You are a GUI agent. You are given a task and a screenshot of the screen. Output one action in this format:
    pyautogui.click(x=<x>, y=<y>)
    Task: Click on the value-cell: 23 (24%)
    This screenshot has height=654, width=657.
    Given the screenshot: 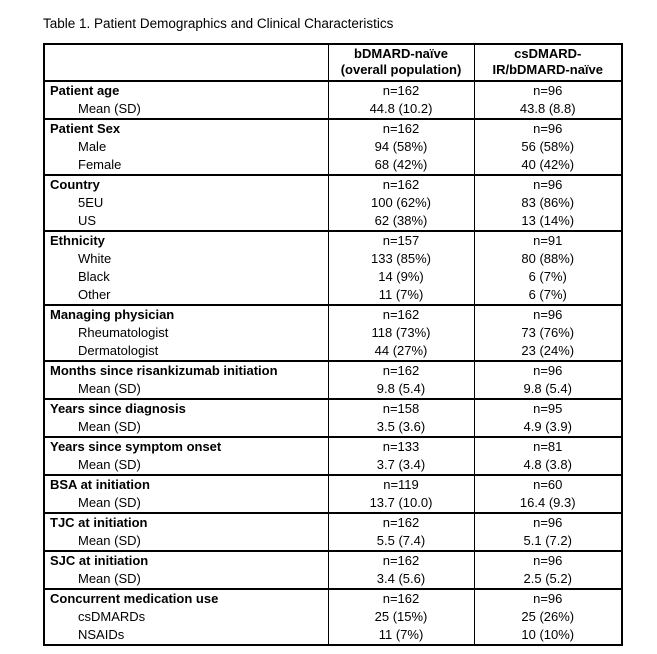 What is the action you would take?
    pyautogui.click(x=547, y=351)
    